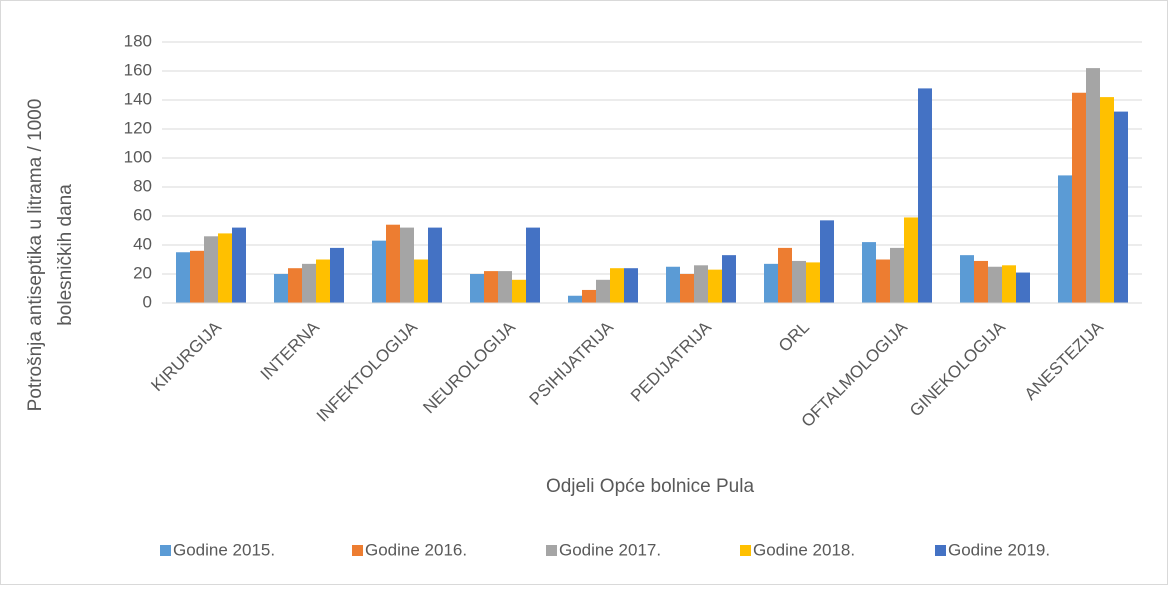 The image size is (1173, 590). What do you see at coordinates (147, 301) in the screenshot?
I see `y-tick-label: 0` at bounding box center [147, 301].